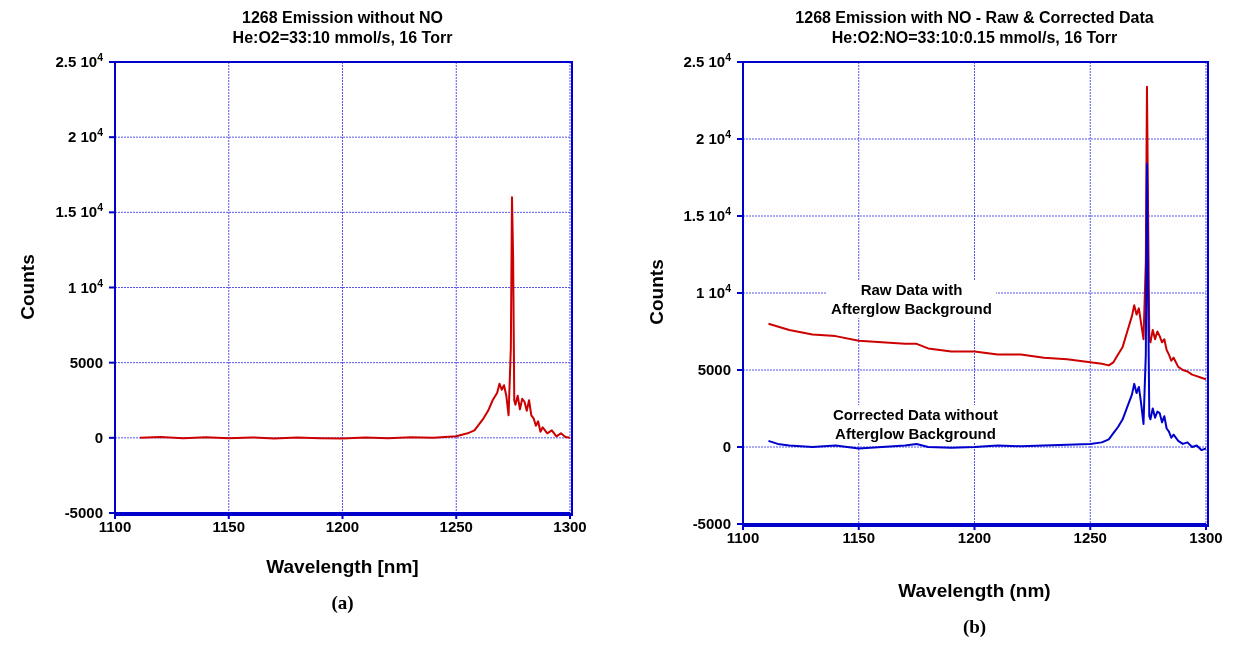 This screenshot has height=645, width=1234. Describe the element at coordinates (342, 18) in the screenshot. I see `chart-title: 1268 Emission without NO` at that location.